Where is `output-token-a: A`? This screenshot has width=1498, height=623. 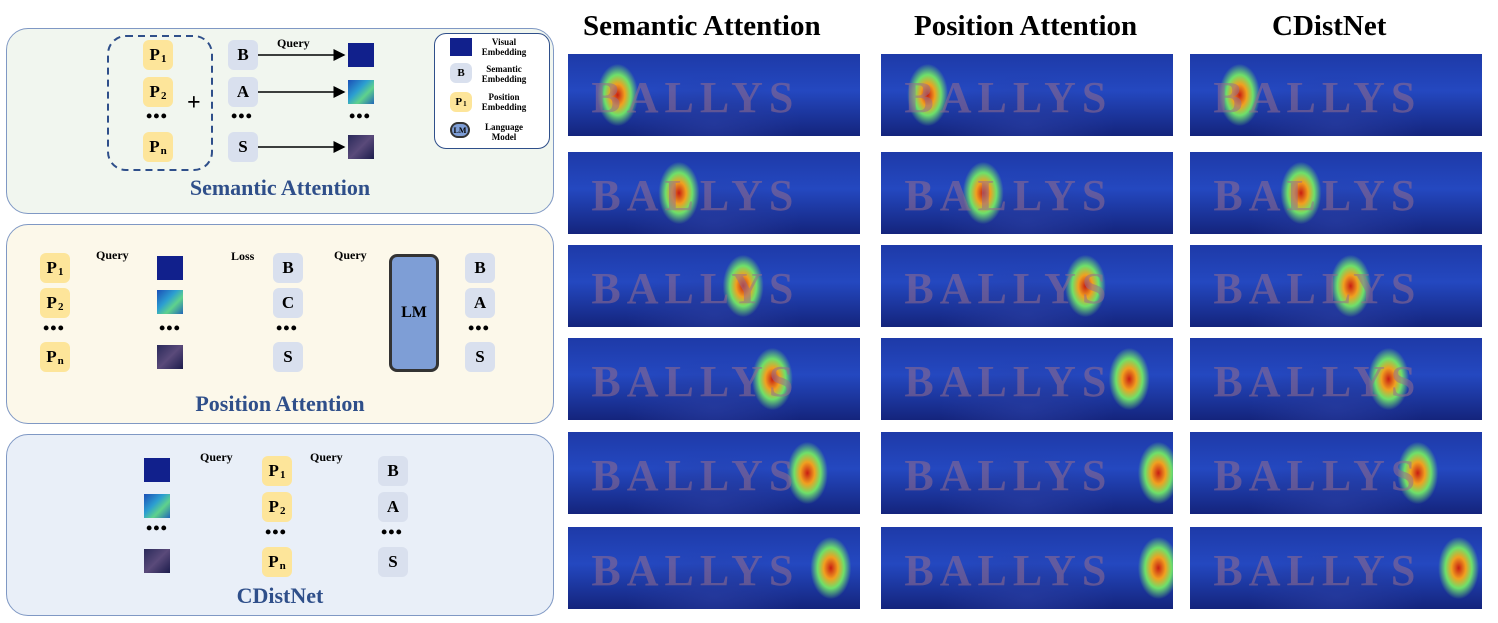
output-token-a: A is located at coordinates (480, 303).